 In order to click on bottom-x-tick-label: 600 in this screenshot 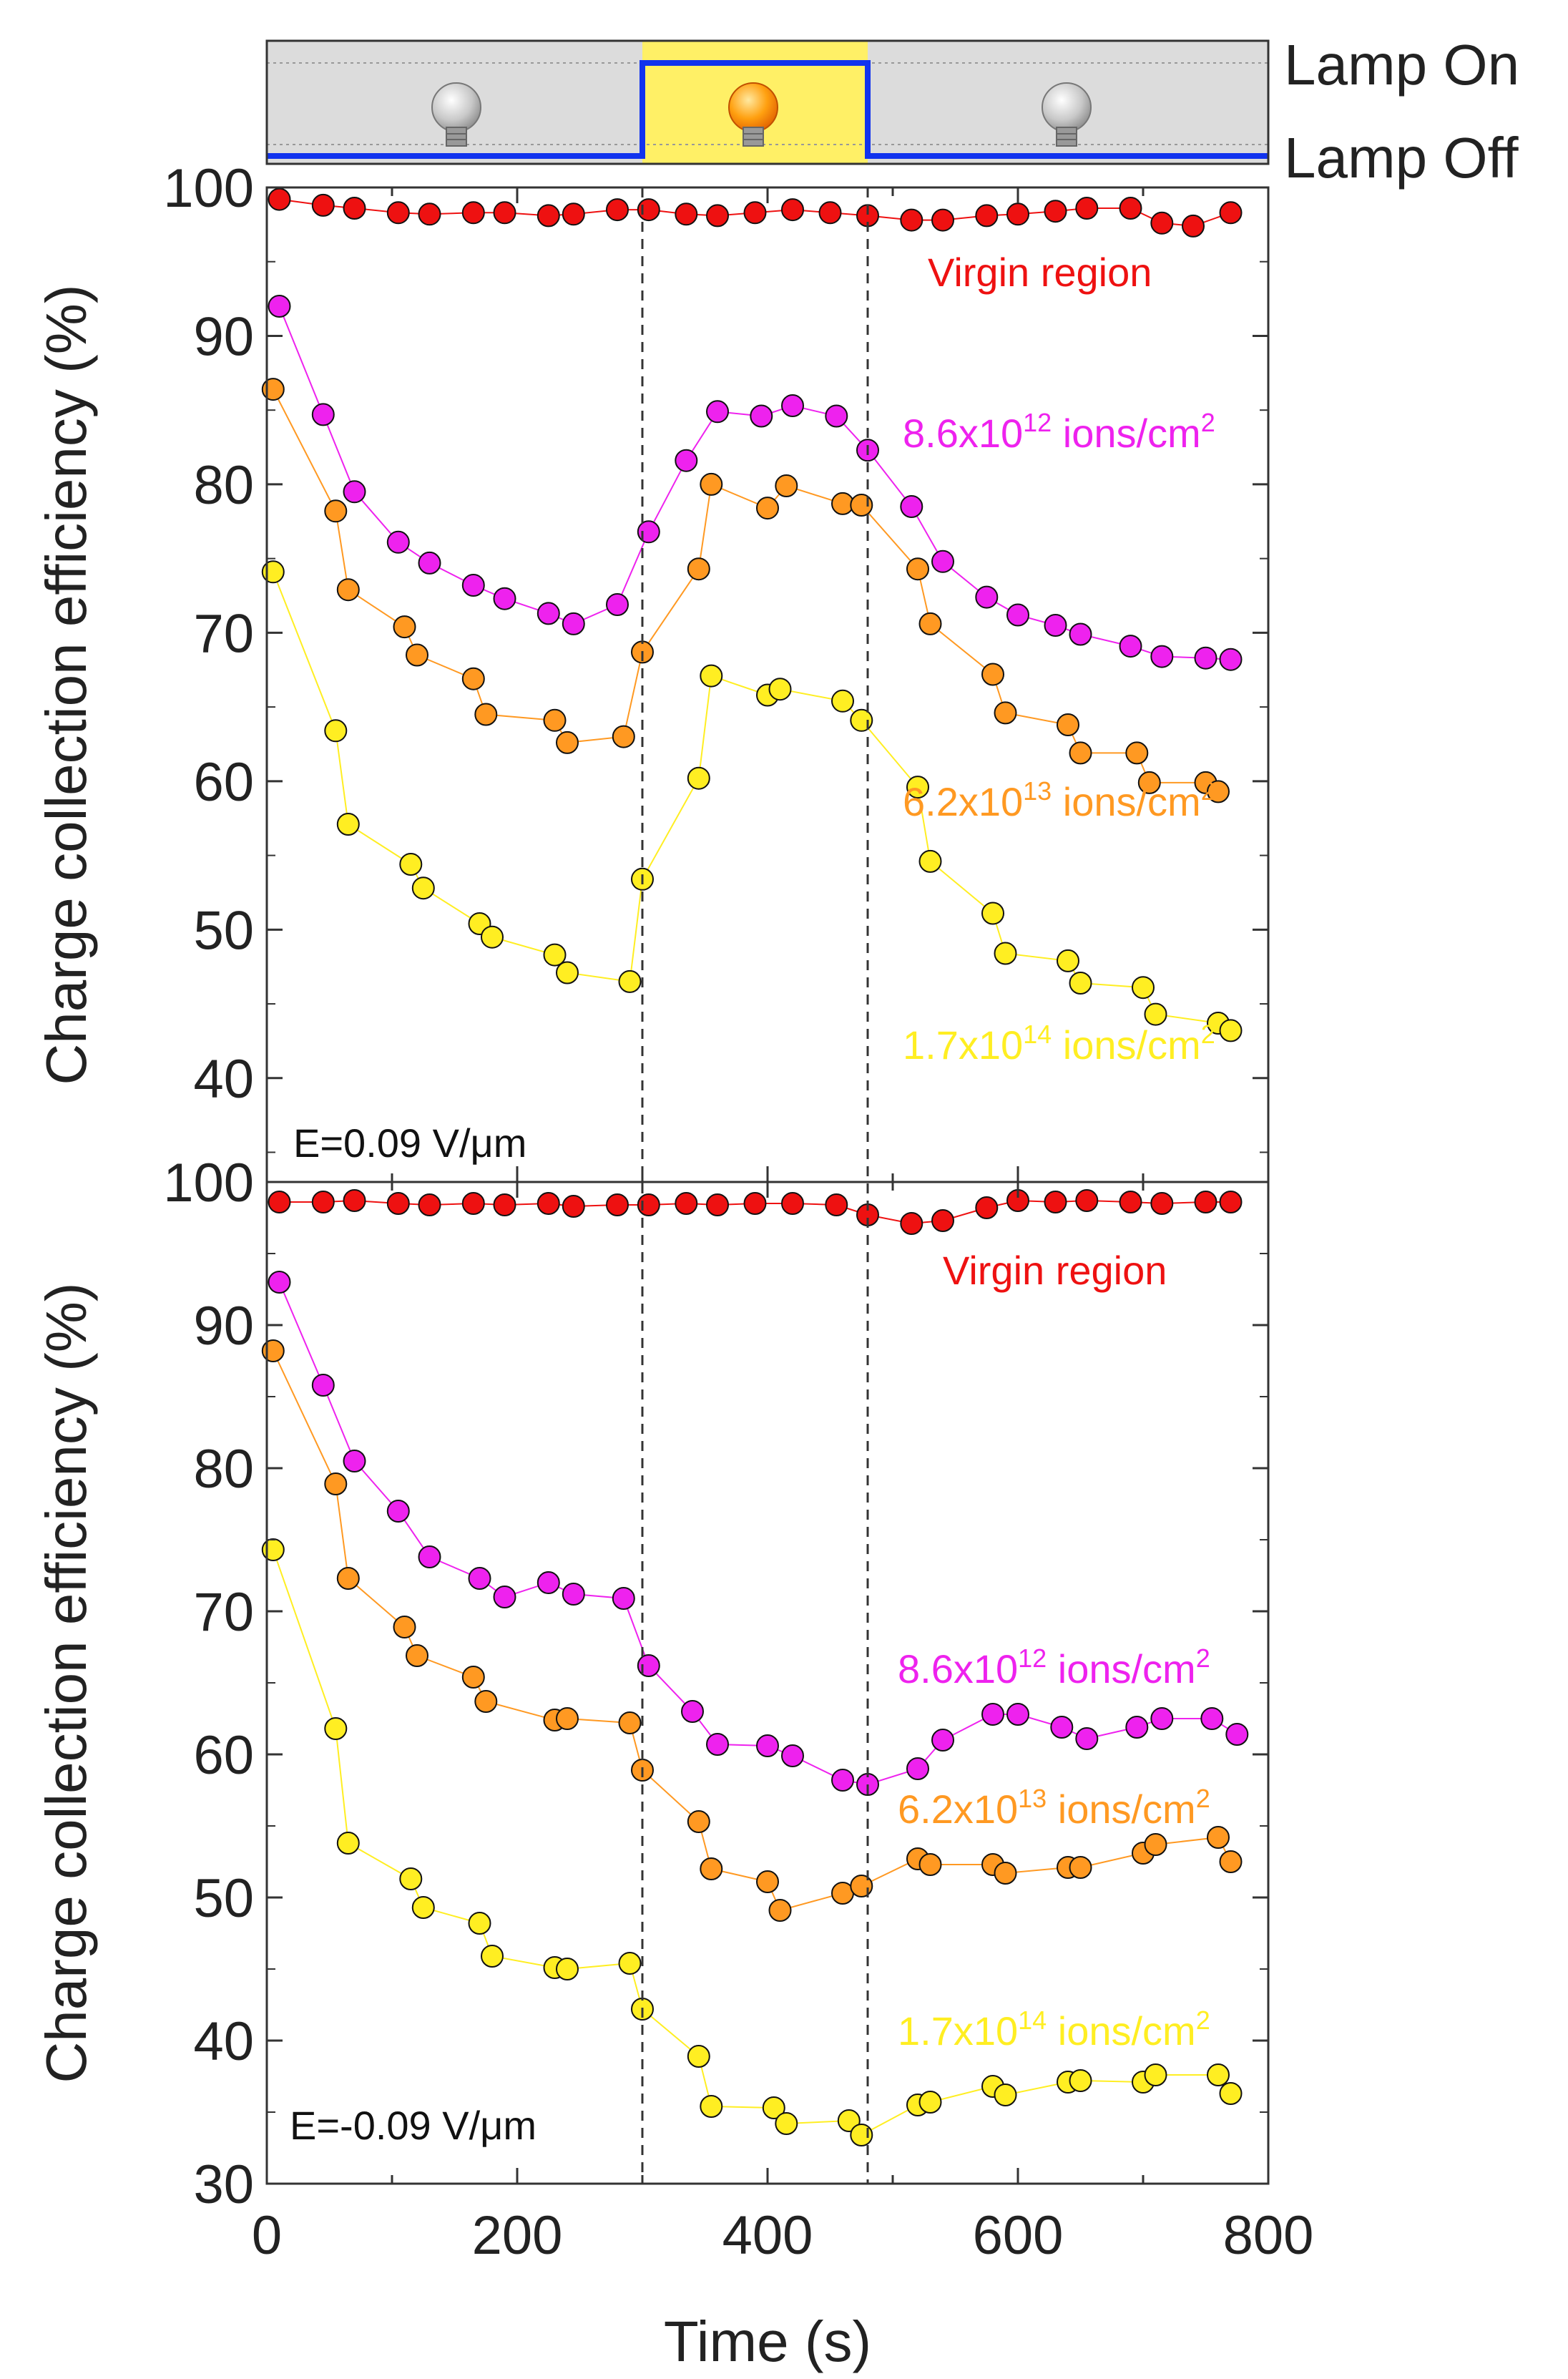, I will do `click(1019, 2235)`.